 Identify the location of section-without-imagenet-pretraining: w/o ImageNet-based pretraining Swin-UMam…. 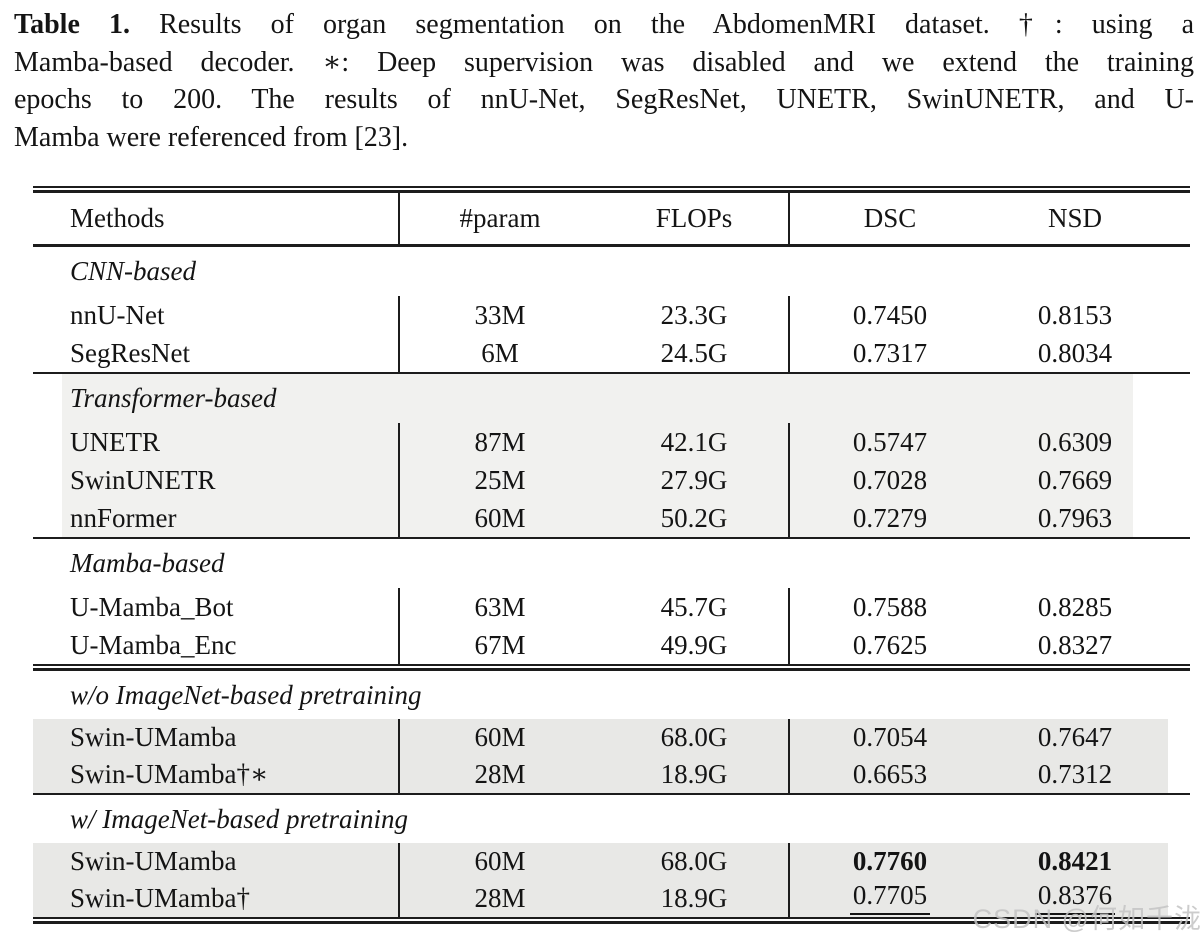
(611, 732).